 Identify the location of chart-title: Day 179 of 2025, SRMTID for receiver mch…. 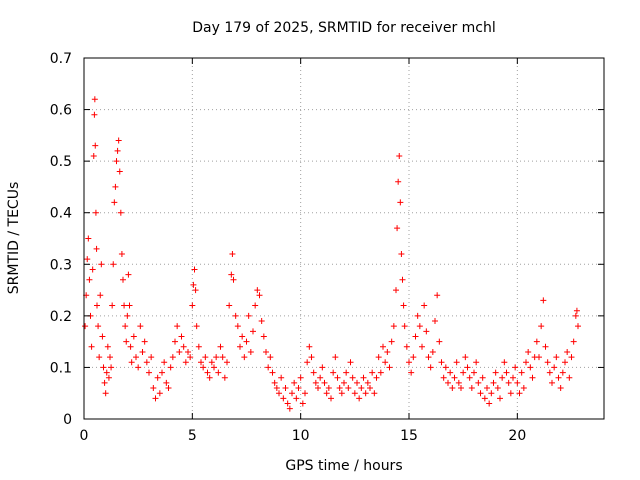
(344, 28).